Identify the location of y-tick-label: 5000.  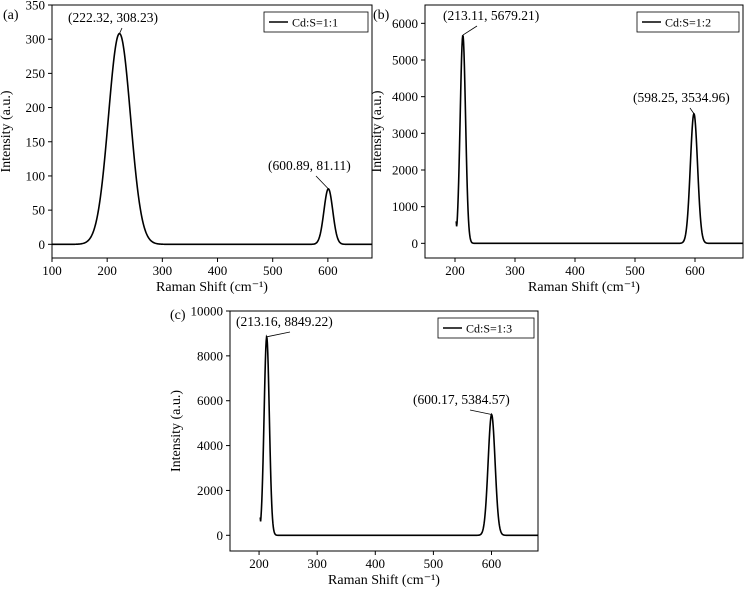
(405, 60).